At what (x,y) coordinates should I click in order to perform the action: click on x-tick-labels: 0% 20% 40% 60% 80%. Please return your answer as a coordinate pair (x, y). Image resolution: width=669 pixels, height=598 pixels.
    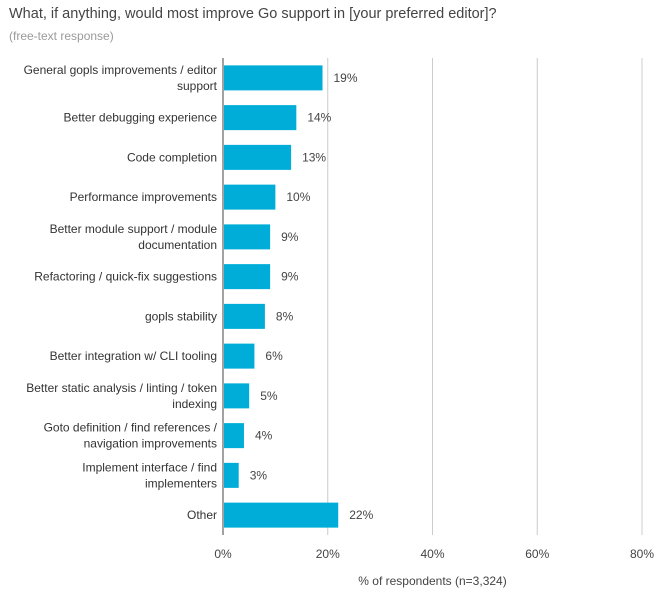
    Looking at the image, I should click on (434, 554).